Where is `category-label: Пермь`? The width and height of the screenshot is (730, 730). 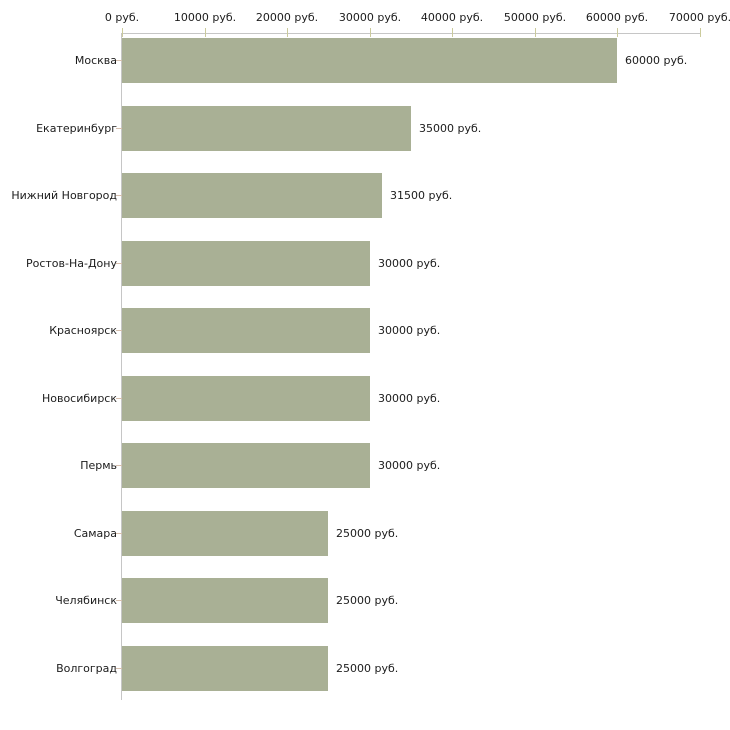 category-label: Пермь is located at coordinates (98, 465).